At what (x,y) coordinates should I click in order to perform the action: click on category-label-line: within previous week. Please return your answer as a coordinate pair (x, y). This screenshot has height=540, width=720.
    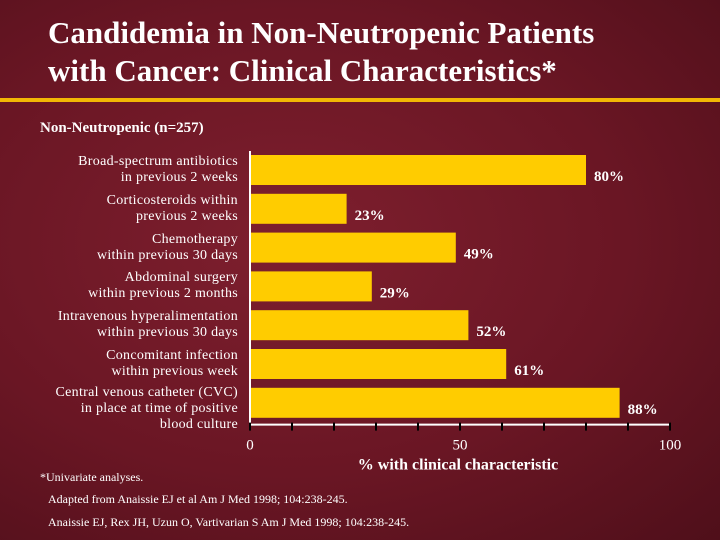
    Looking at the image, I should click on (174, 371).